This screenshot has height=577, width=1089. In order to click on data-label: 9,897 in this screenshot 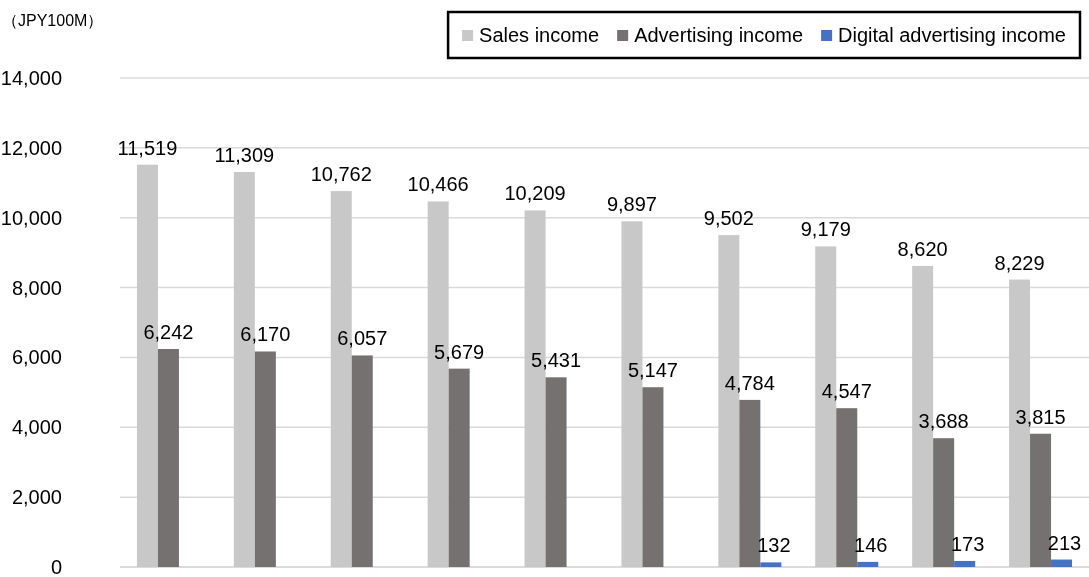, I will do `click(631, 204)`.